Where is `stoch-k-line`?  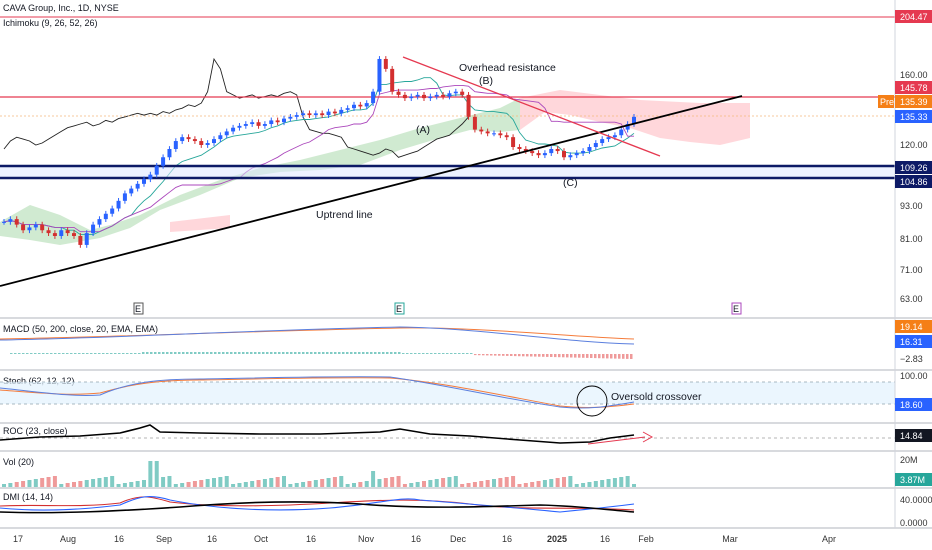 stoch-k-line is located at coordinates (317, 392).